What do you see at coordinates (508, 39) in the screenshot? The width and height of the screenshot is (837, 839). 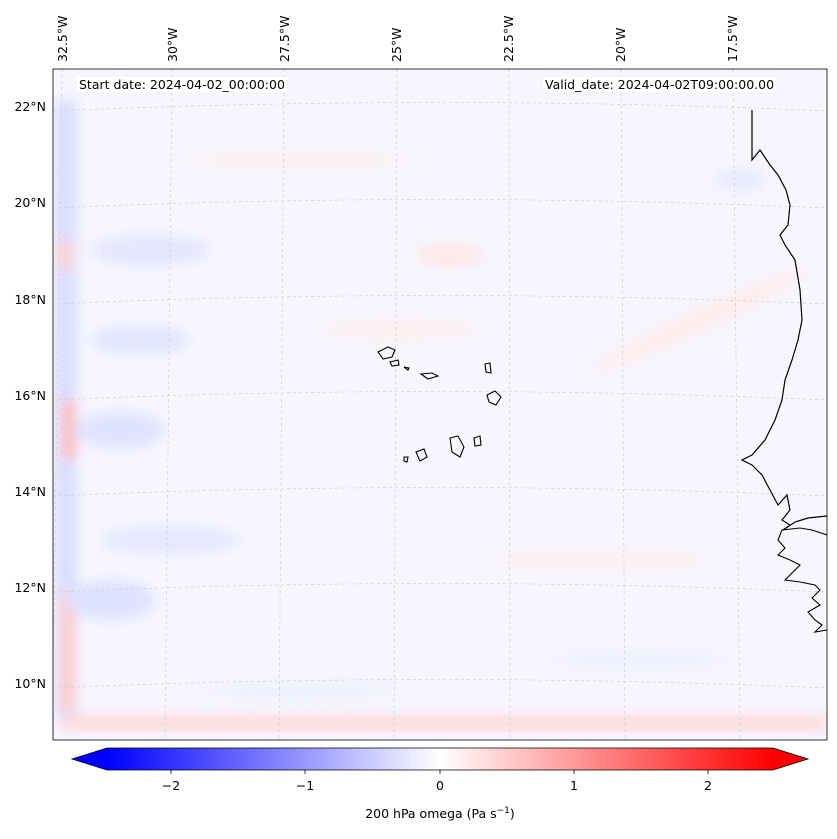 I see `lon-label: 22.5°W` at bounding box center [508, 39].